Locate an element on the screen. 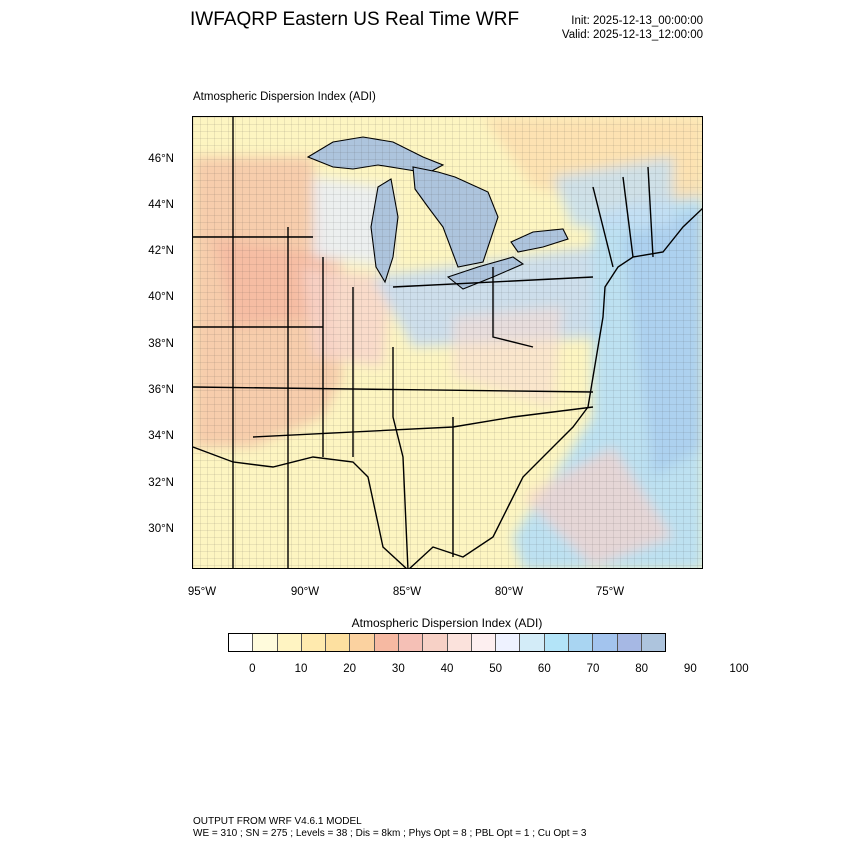 The width and height of the screenshot is (850, 850). colorbar-tick-label: 20 is located at coordinates (350, 669).